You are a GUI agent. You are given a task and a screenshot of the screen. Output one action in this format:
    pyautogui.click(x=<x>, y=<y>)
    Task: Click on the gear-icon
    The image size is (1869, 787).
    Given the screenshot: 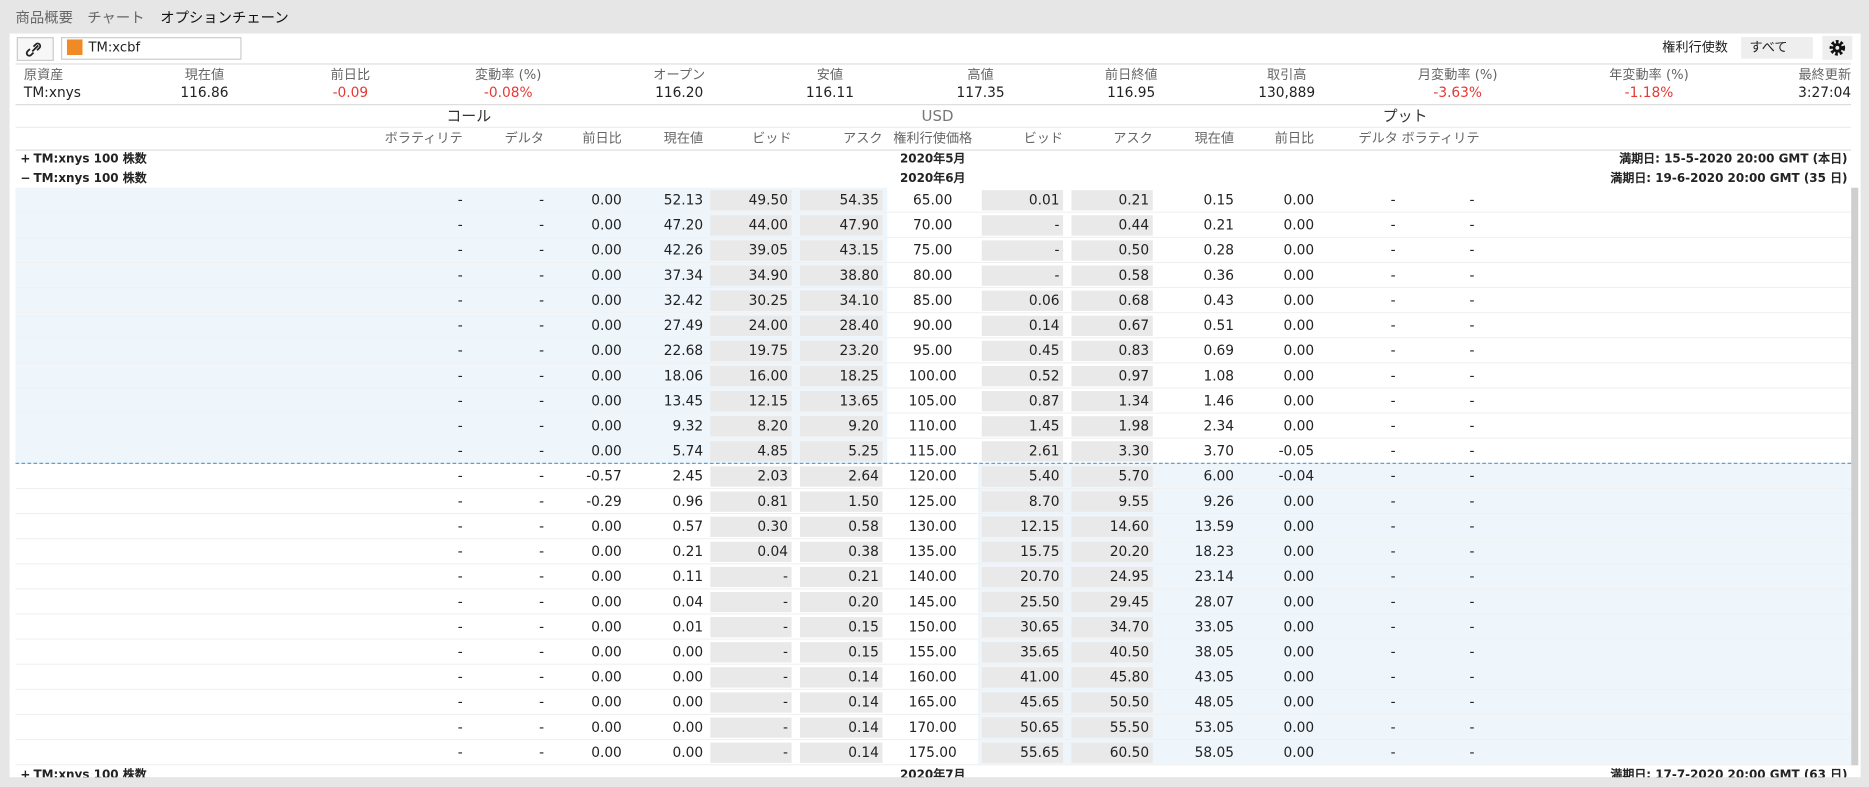 What is the action you would take?
    pyautogui.click(x=1837, y=48)
    